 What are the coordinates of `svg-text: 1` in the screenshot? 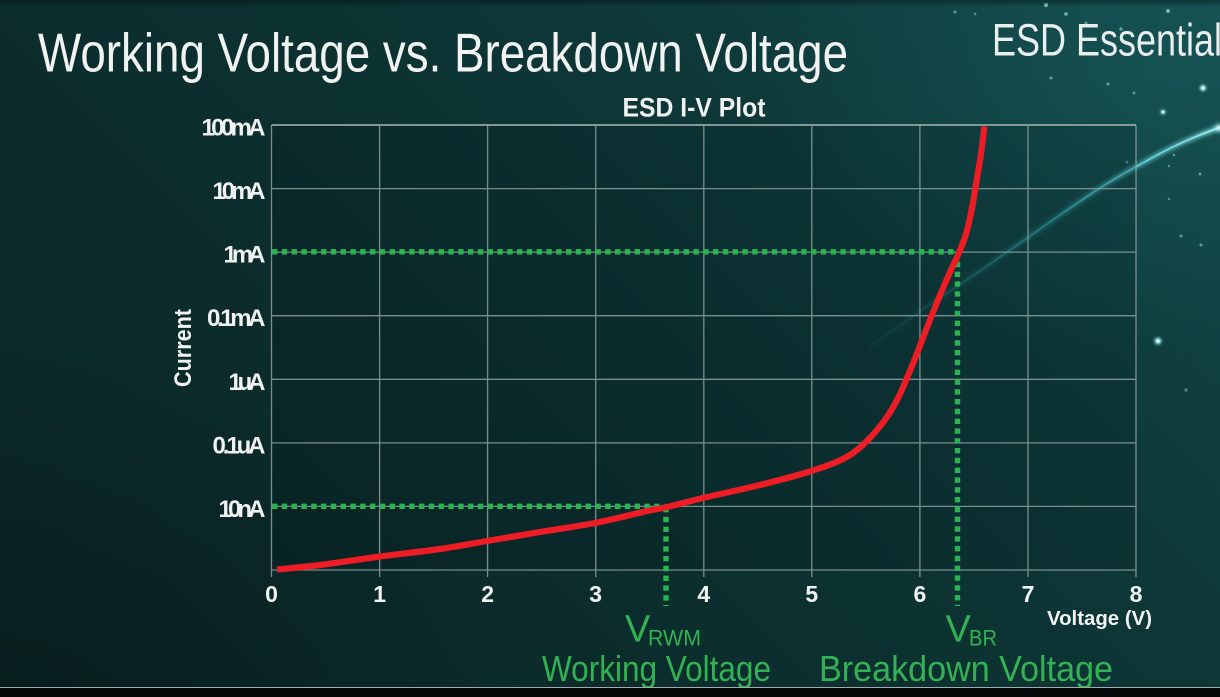 It's located at (379, 594).